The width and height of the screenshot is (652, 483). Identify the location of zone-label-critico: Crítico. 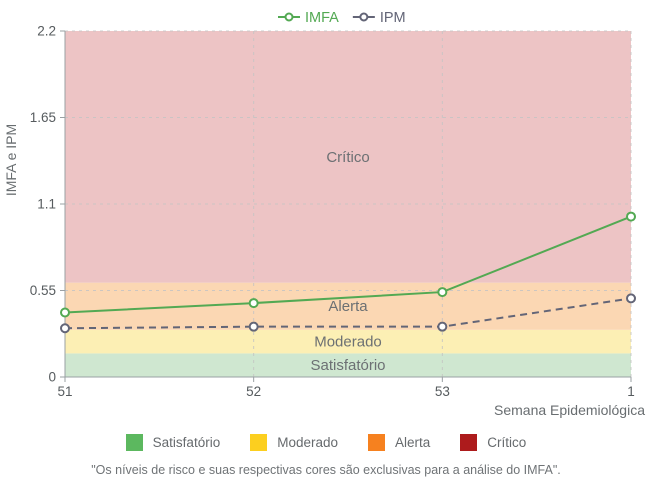
(347, 157).